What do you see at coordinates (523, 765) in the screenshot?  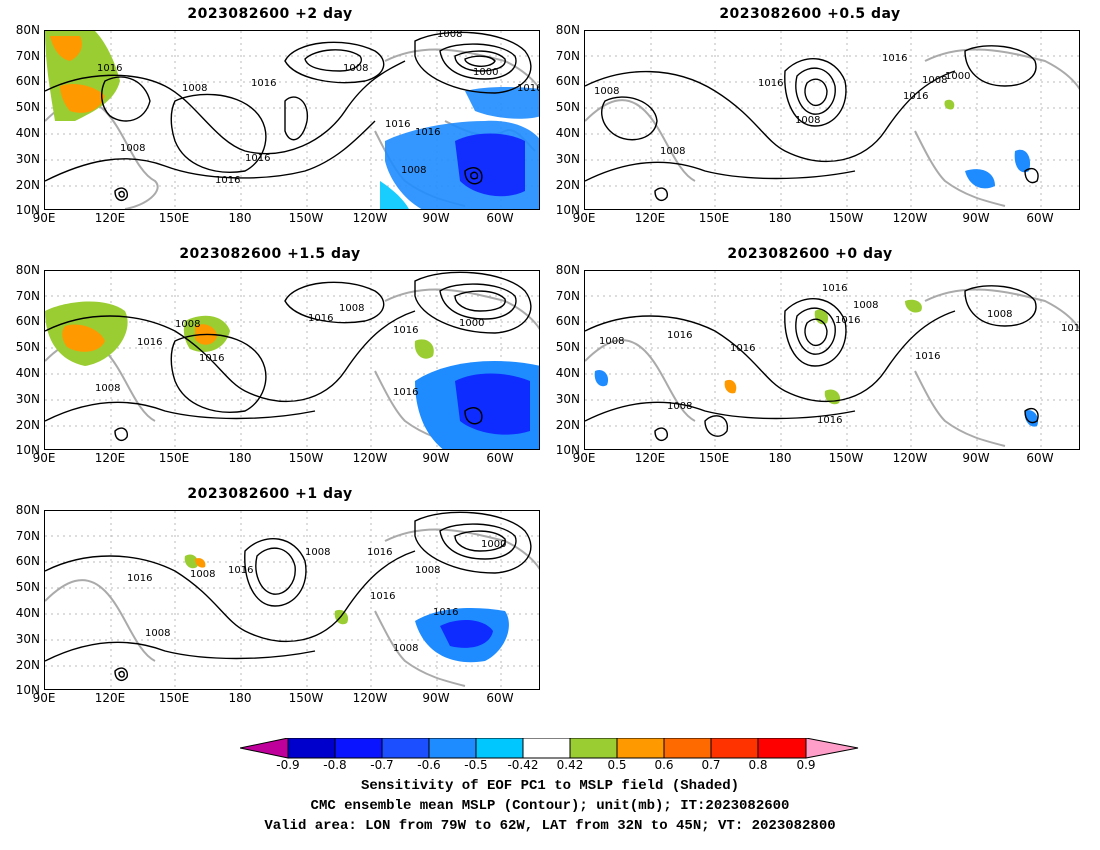 I see `colorbar-label: -0.42` at bounding box center [523, 765].